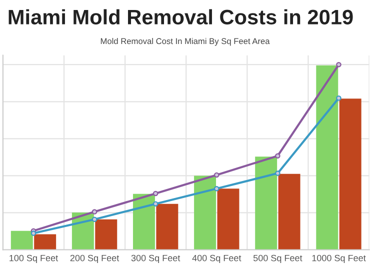 The image size is (370, 270). Describe the element at coordinates (180, 16) in the screenshot. I see `chart-title: Miami Mold Removal Costs in 2019` at that location.